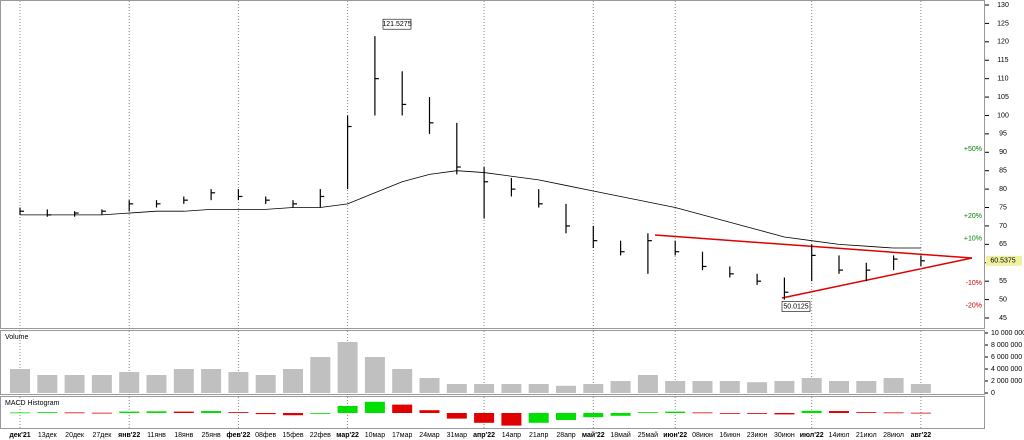 The image size is (1024, 440). I want to click on y-tick-label: 85, so click(1003, 171).